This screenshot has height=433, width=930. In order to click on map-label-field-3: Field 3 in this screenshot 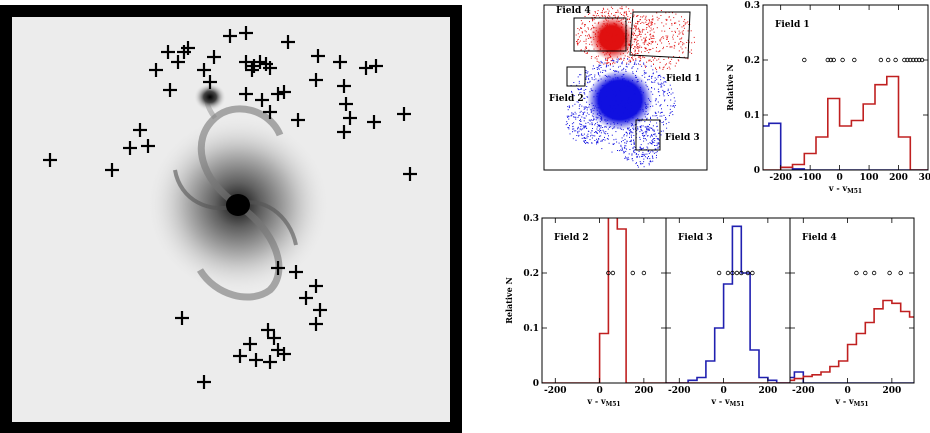, I will do `click(682, 138)`.